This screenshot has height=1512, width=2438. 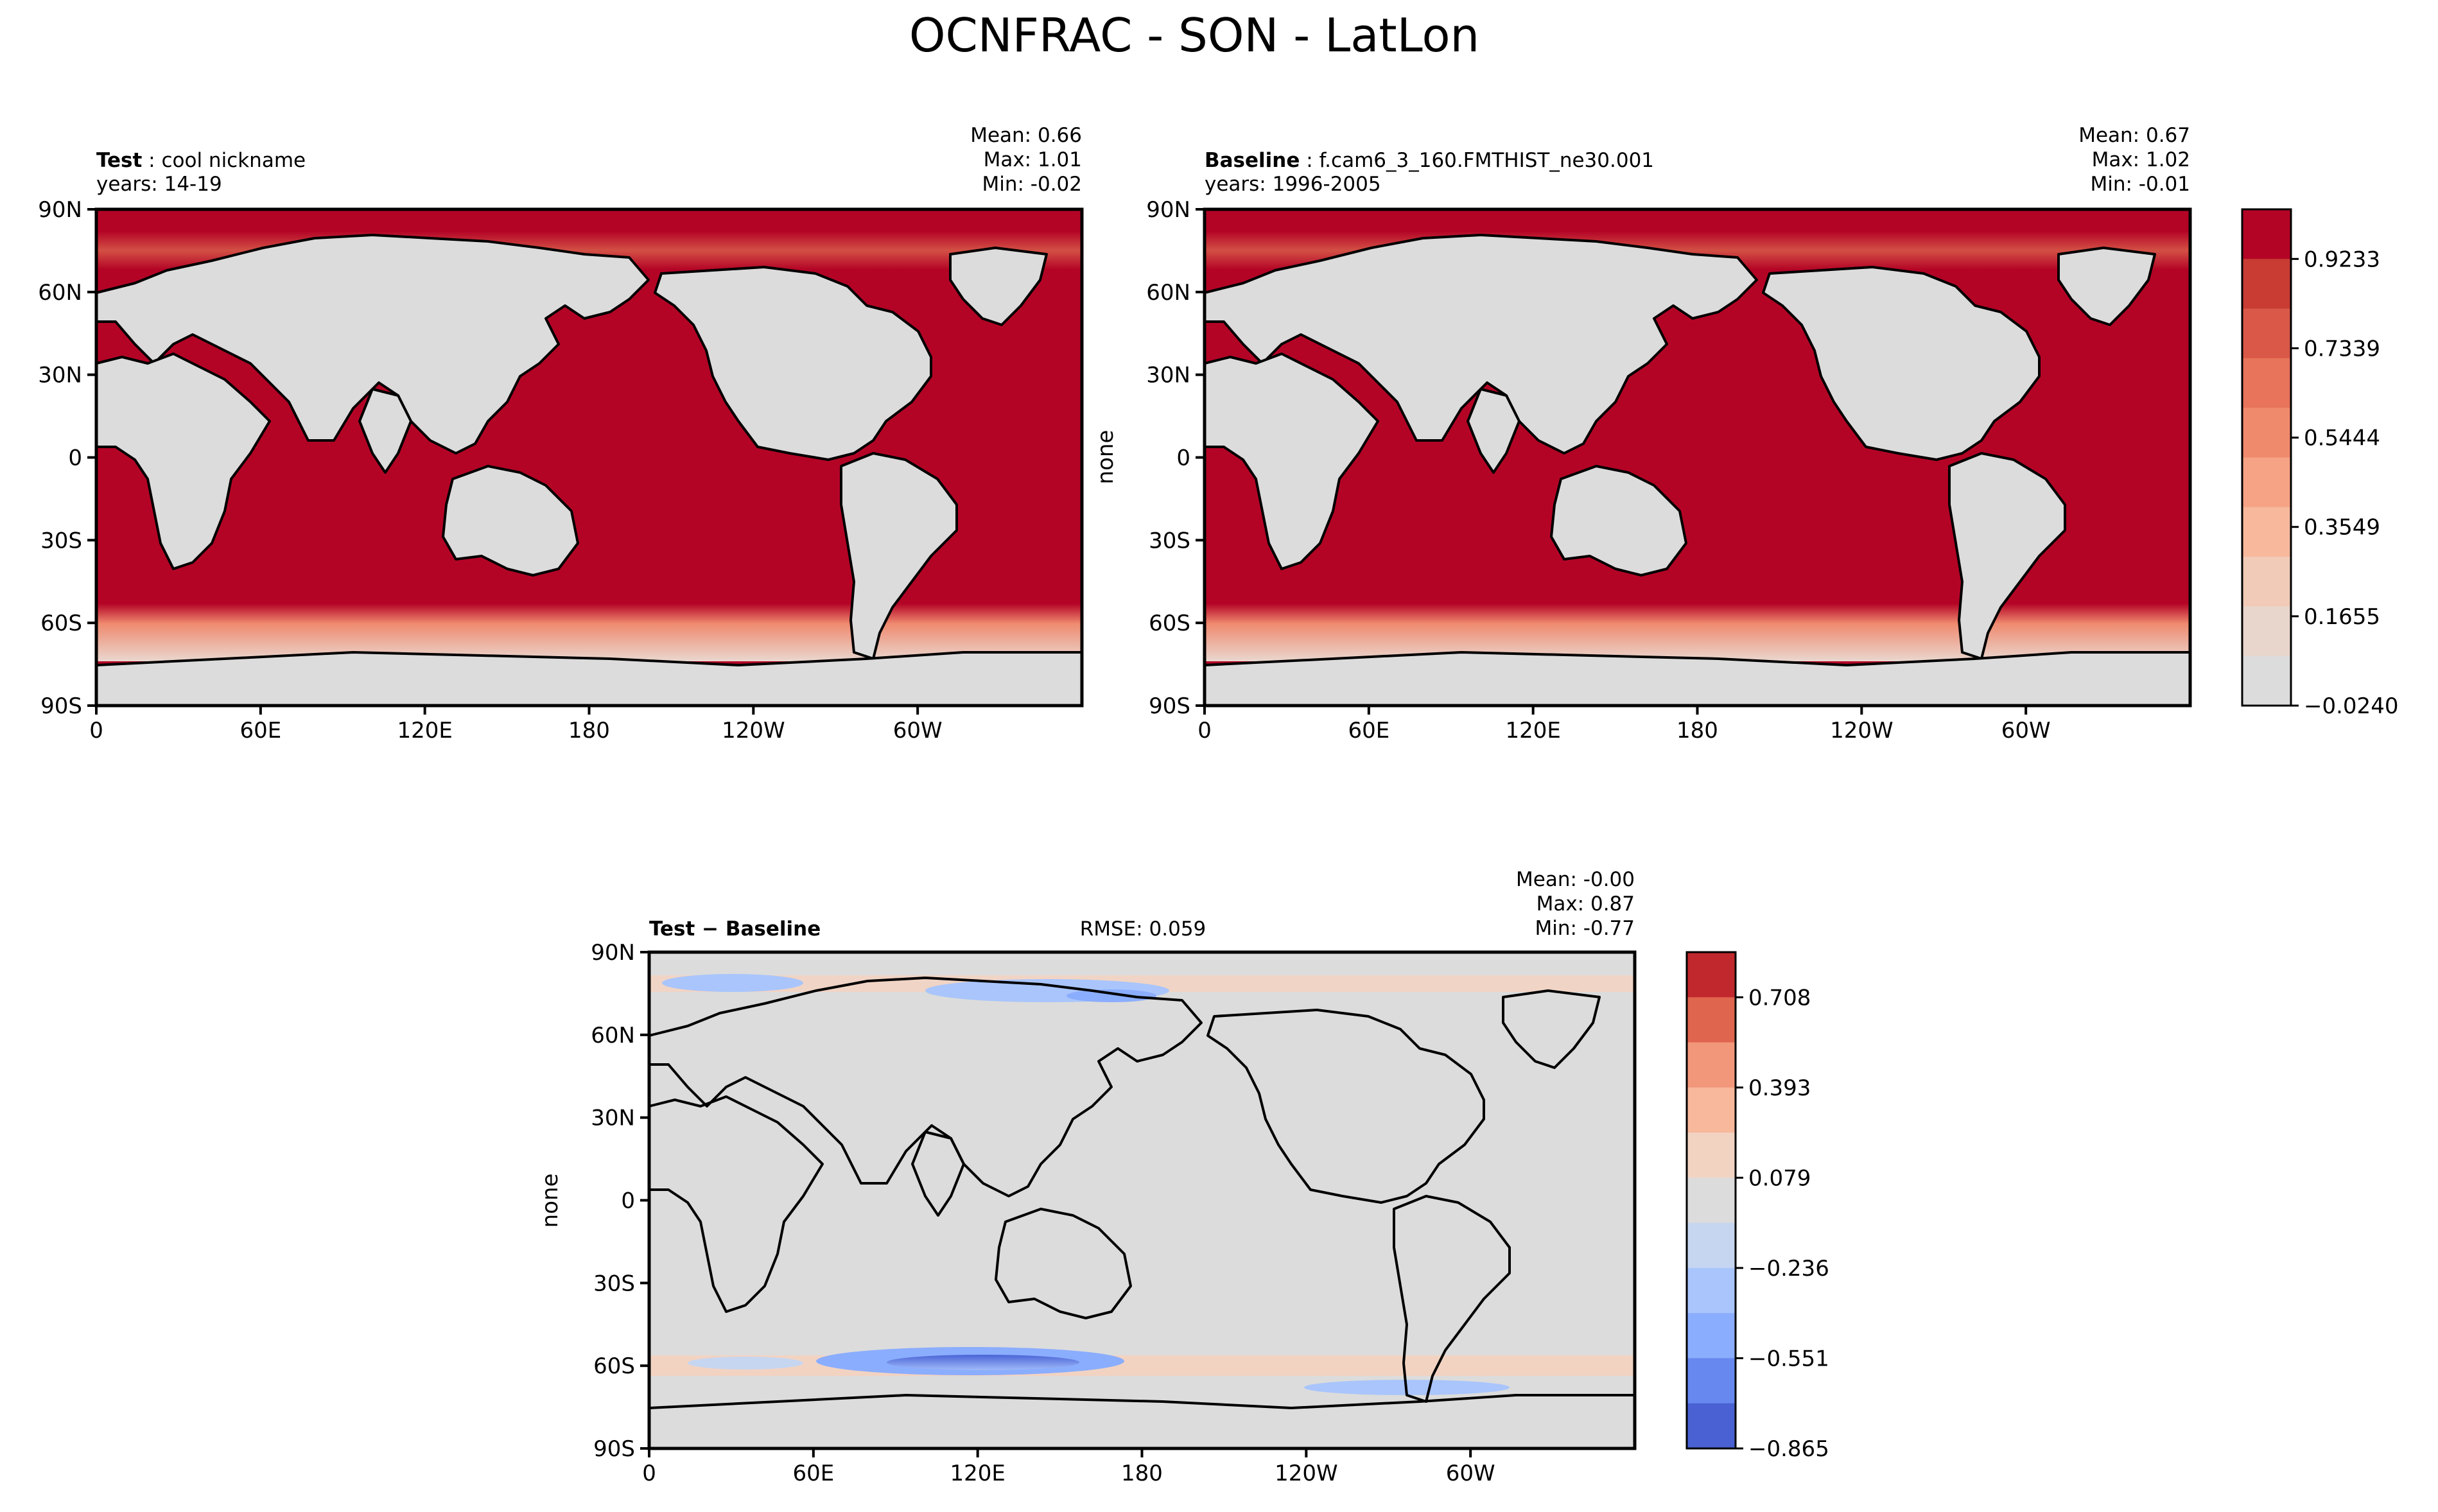 What do you see at coordinates (1477, 160) in the screenshot?
I see `panel-baseline-case: : f.cam6_3_160.FMTHIST_ne30.001` at bounding box center [1477, 160].